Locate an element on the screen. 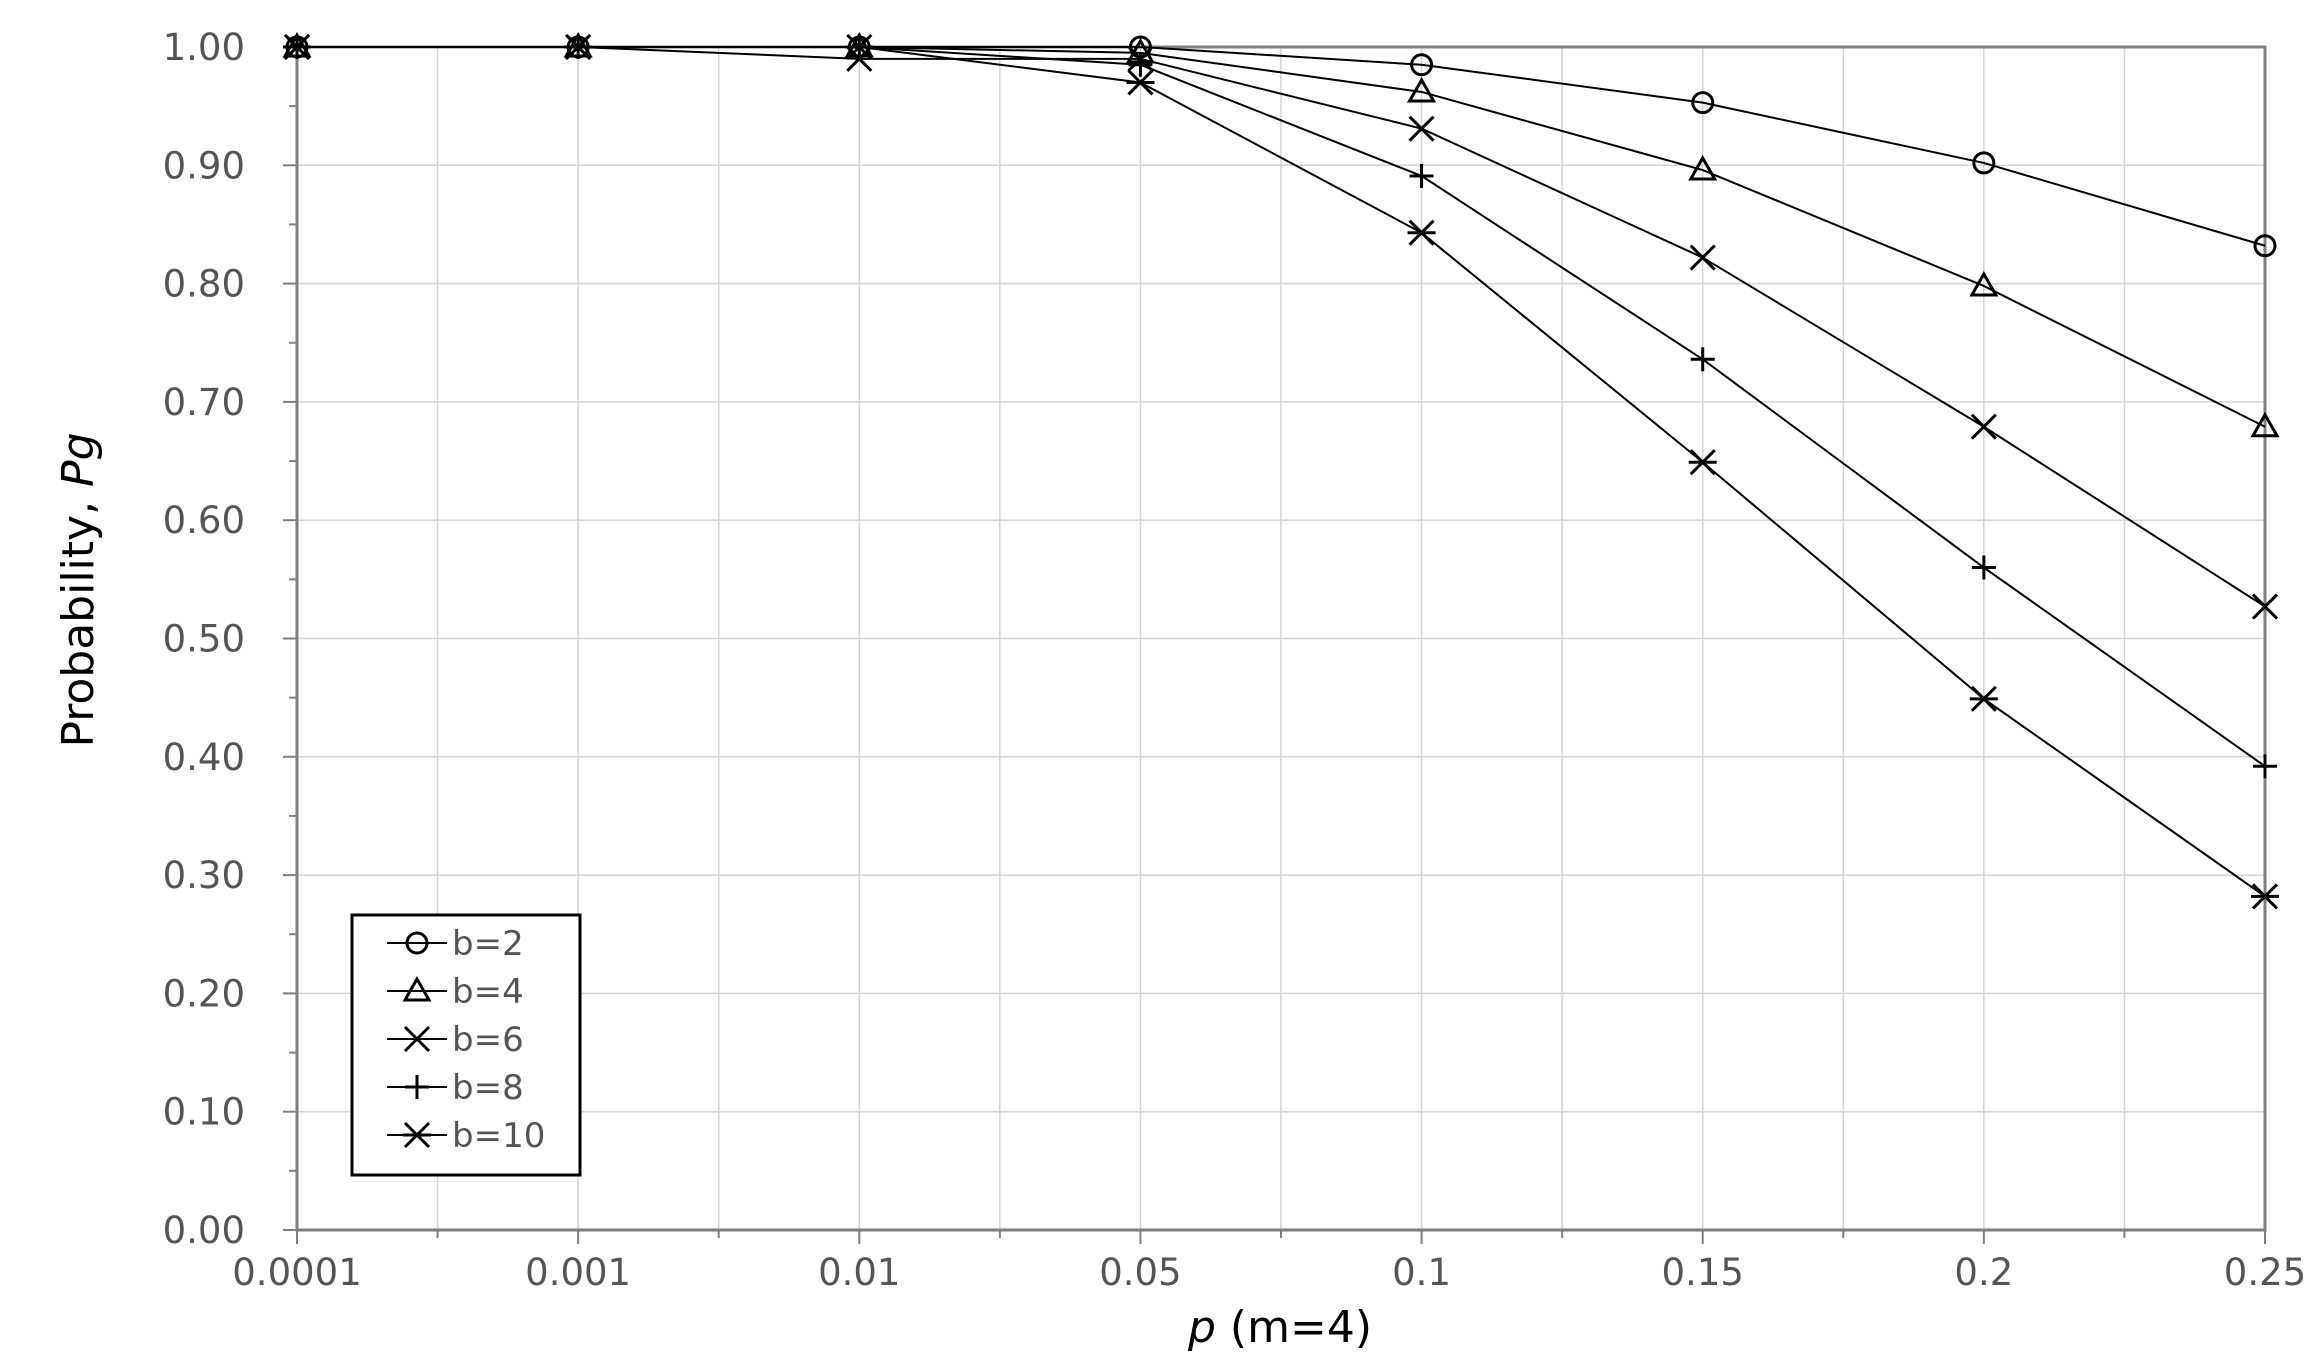 The image size is (2316, 1364). y-tick-label: 0.50 is located at coordinates (204, 639).